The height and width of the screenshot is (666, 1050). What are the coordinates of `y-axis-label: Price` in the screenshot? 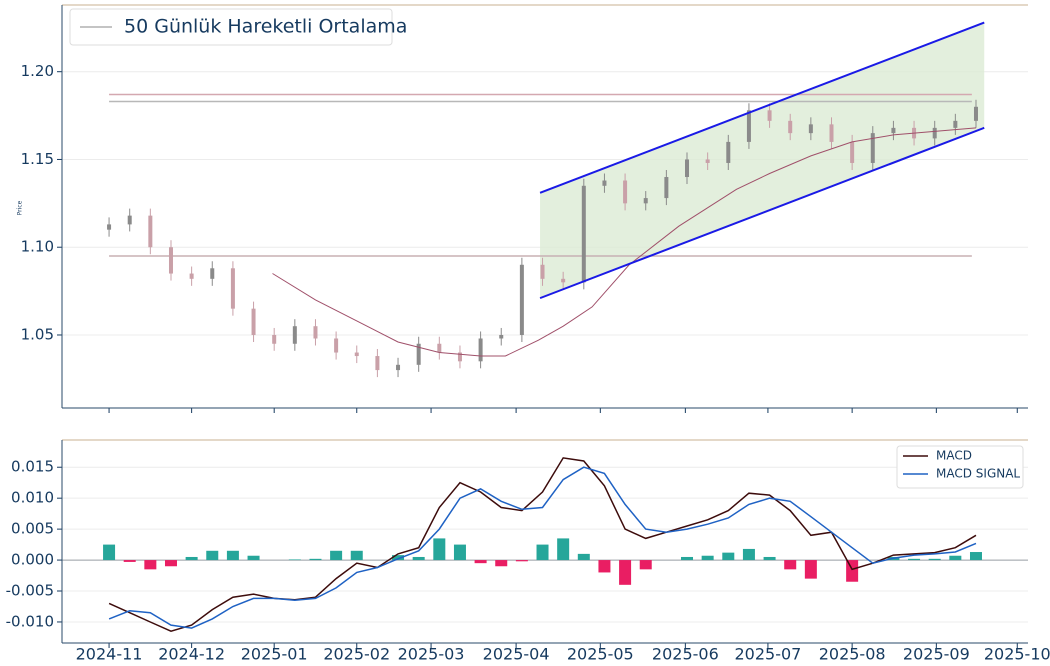 It's located at (20, 207).